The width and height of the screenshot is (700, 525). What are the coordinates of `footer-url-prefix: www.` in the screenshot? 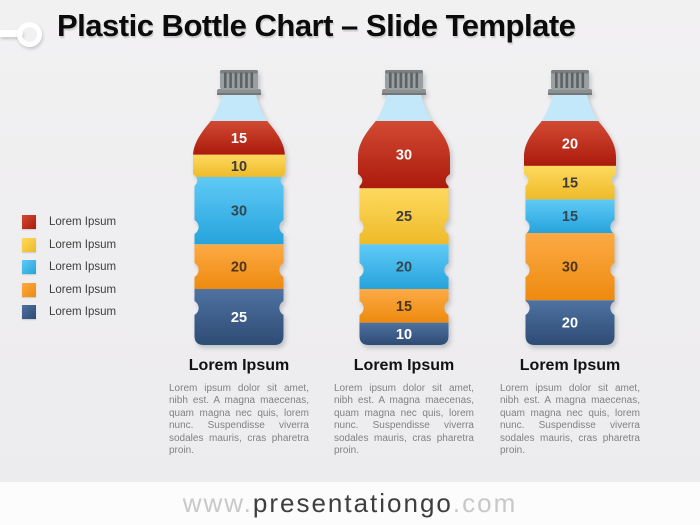 It's located at (217, 503).